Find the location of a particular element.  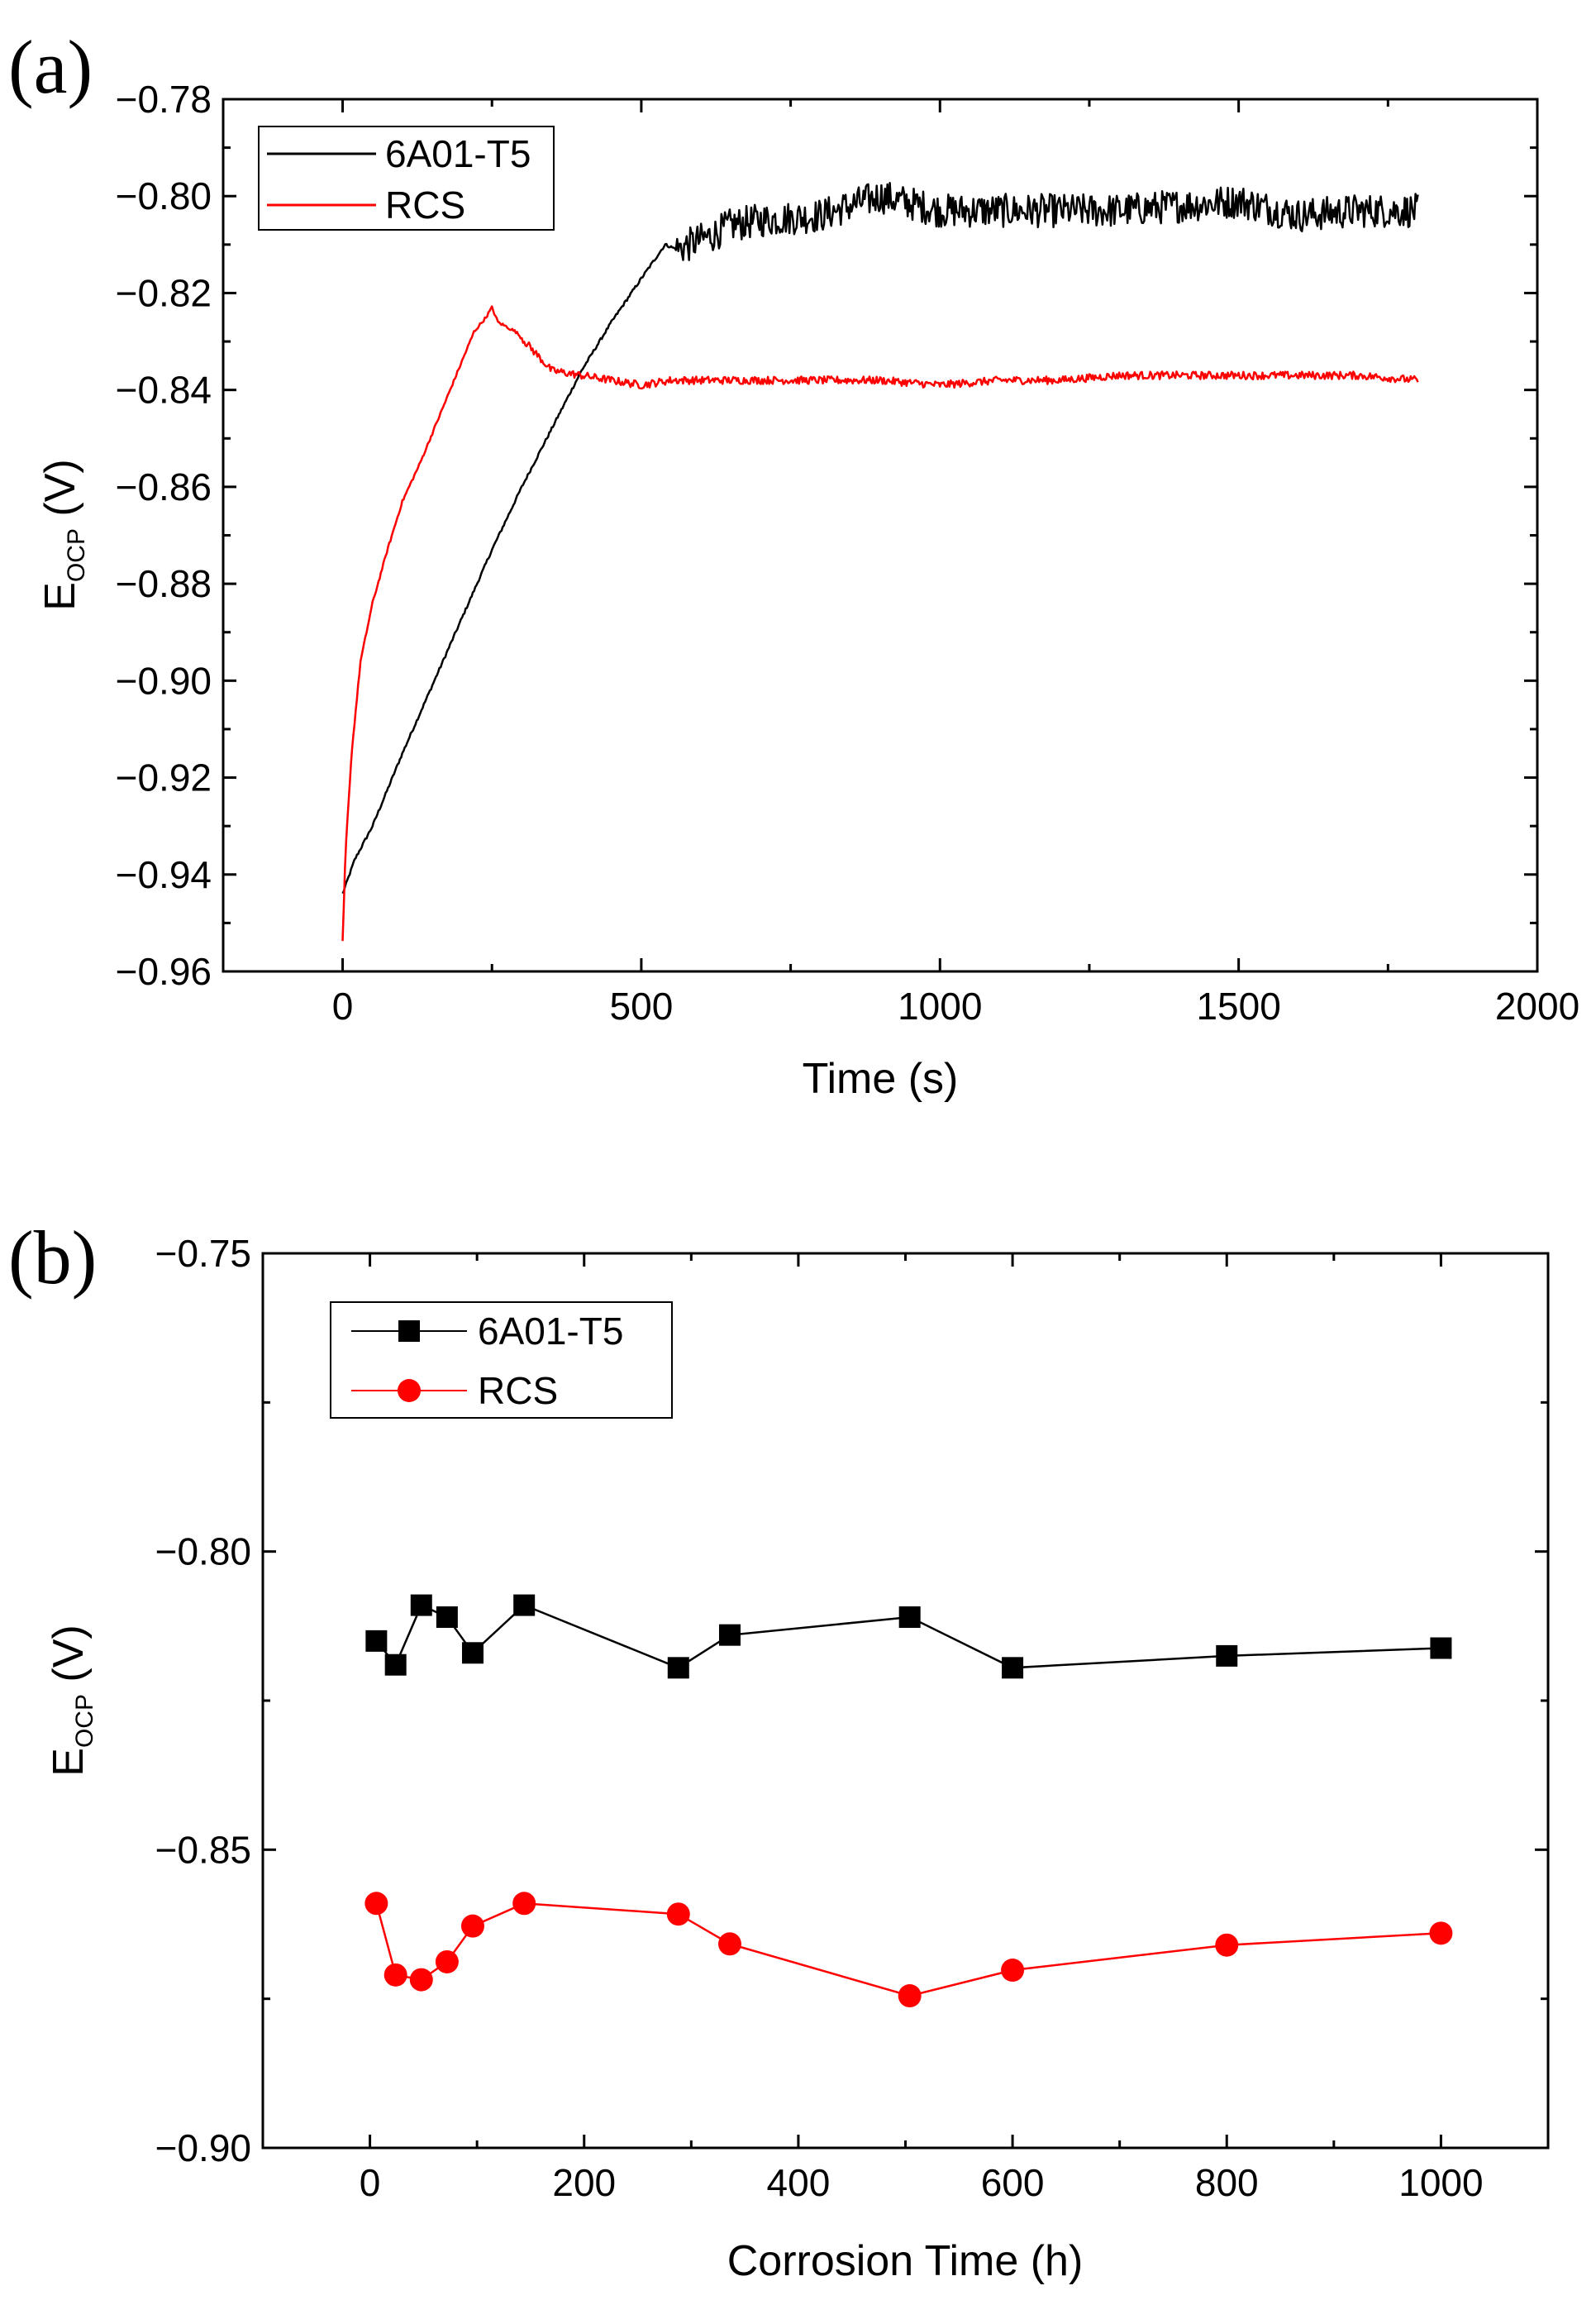

panel-b-legend-box is located at coordinates (502, 1360).